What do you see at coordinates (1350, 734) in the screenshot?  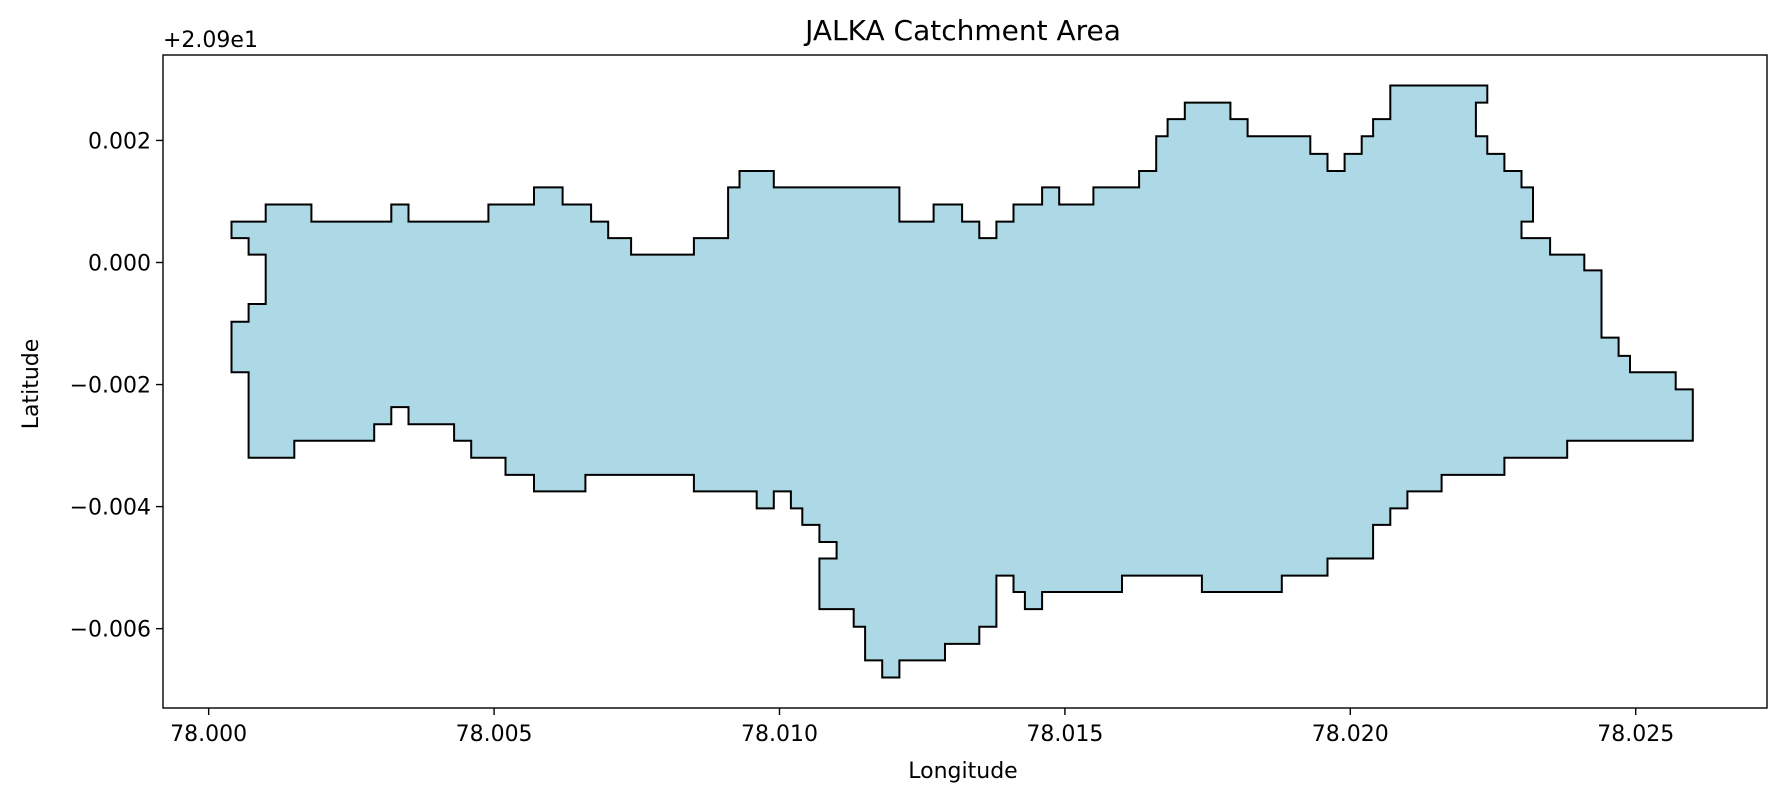 I see `x-tick-label: 78.020` at bounding box center [1350, 734].